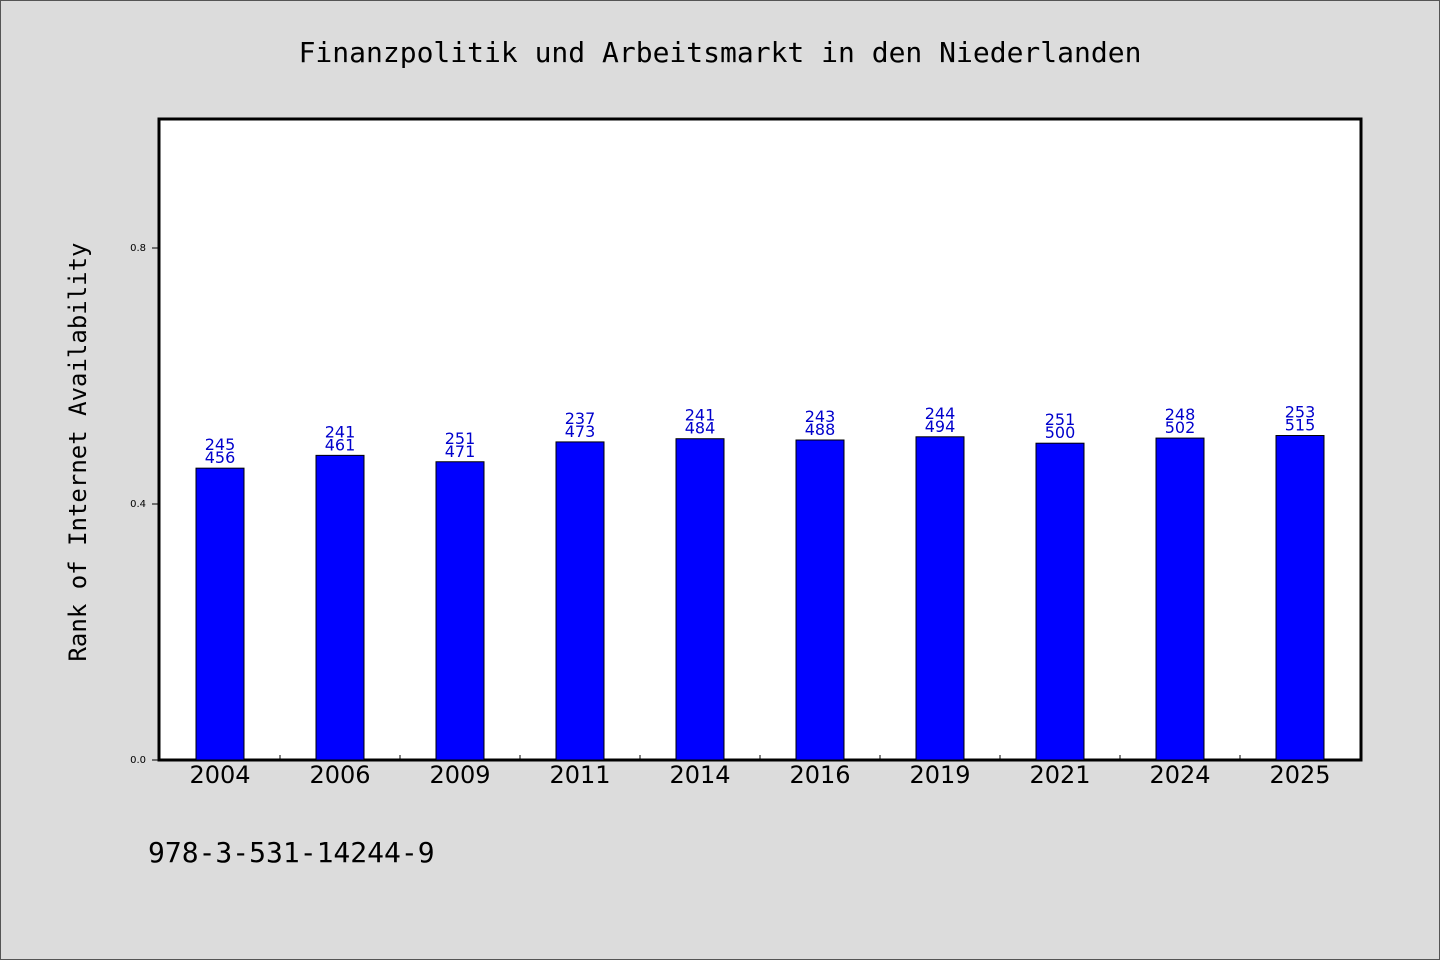  What do you see at coordinates (1299, 775) in the screenshot?
I see `x-tick-label: 2025` at bounding box center [1299, 775].